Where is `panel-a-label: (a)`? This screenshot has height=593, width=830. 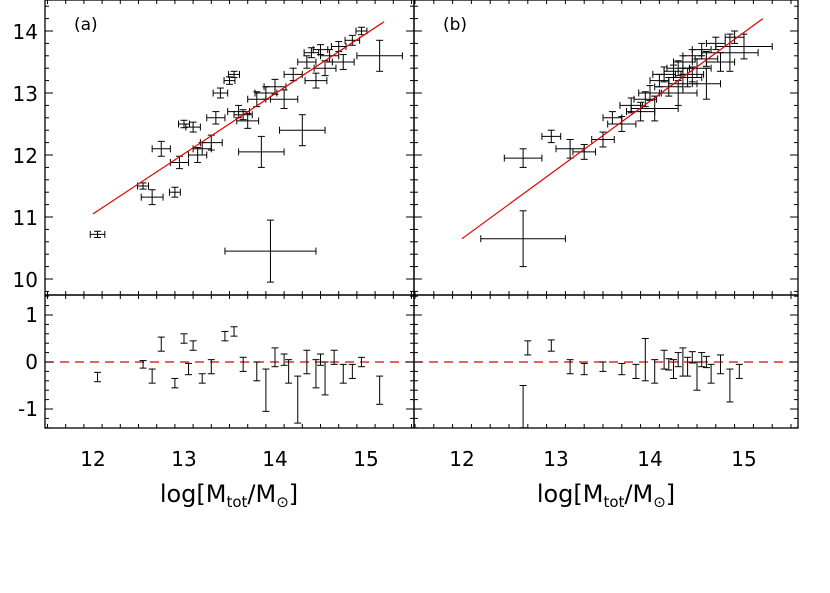
panel-a-label: (a) is located at coordinates (86, 25).